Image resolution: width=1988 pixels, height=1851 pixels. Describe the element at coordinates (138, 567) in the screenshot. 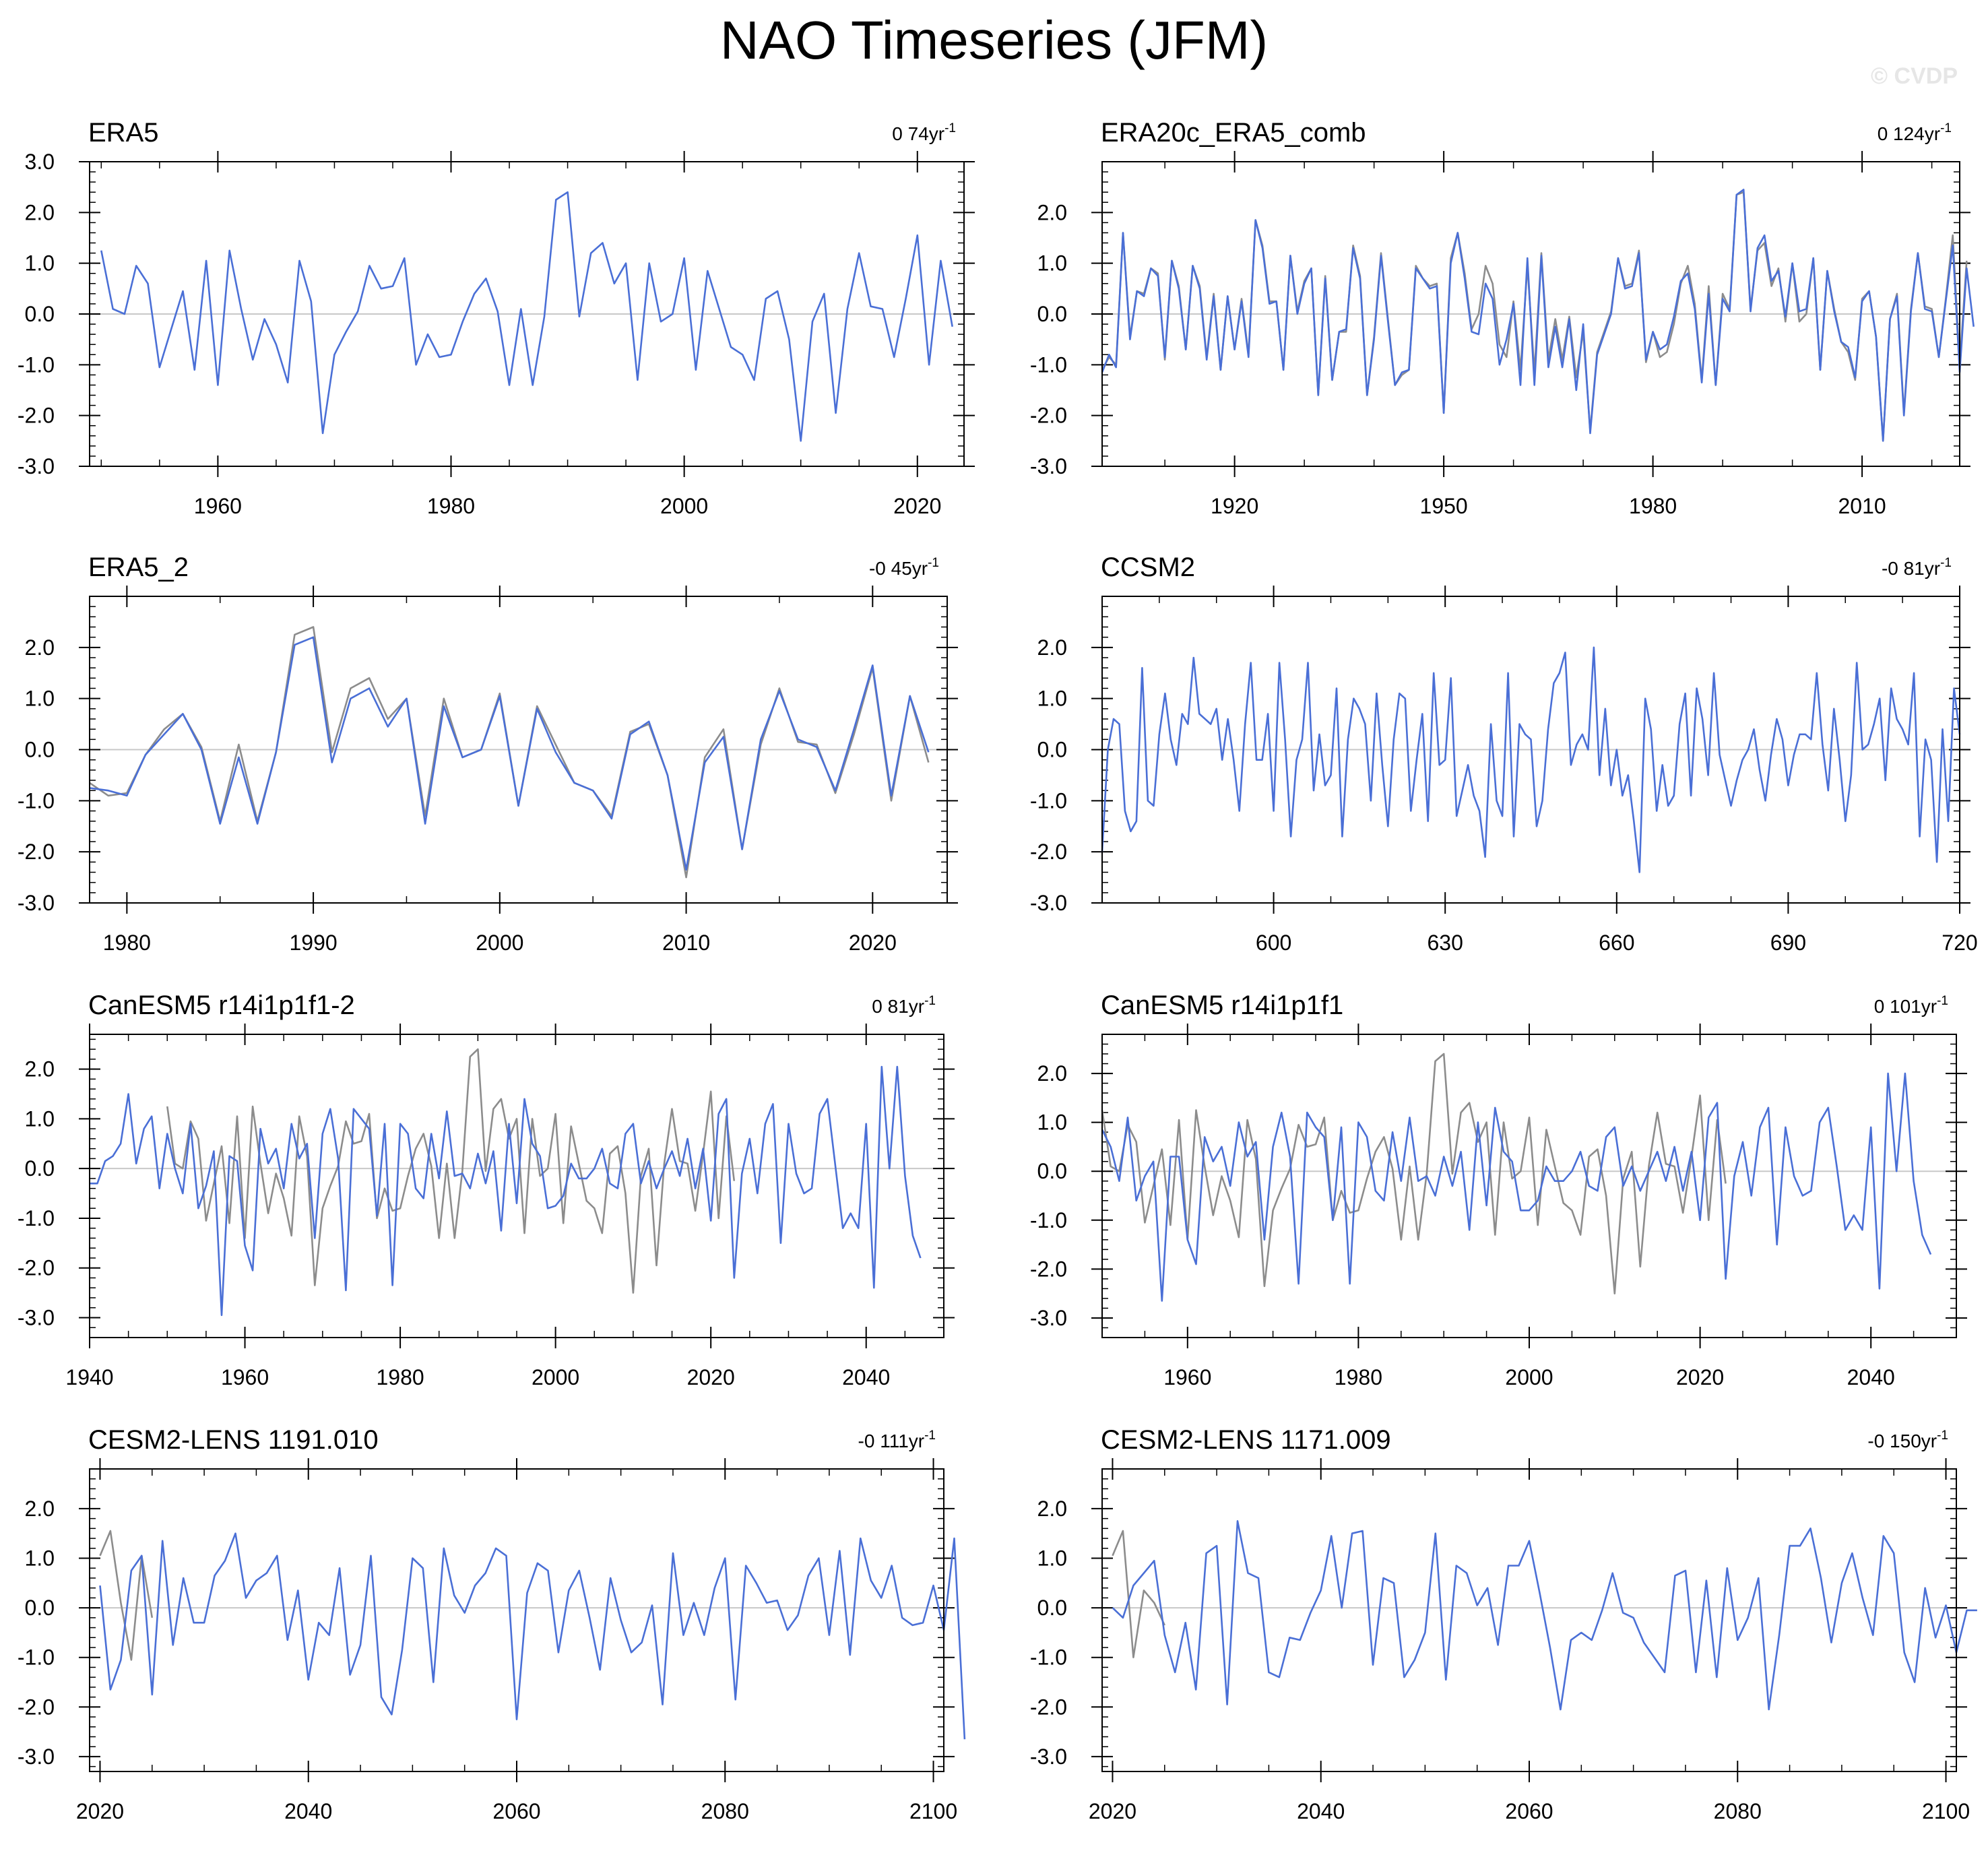

I see `panel-title: ERA5_2` at that location.